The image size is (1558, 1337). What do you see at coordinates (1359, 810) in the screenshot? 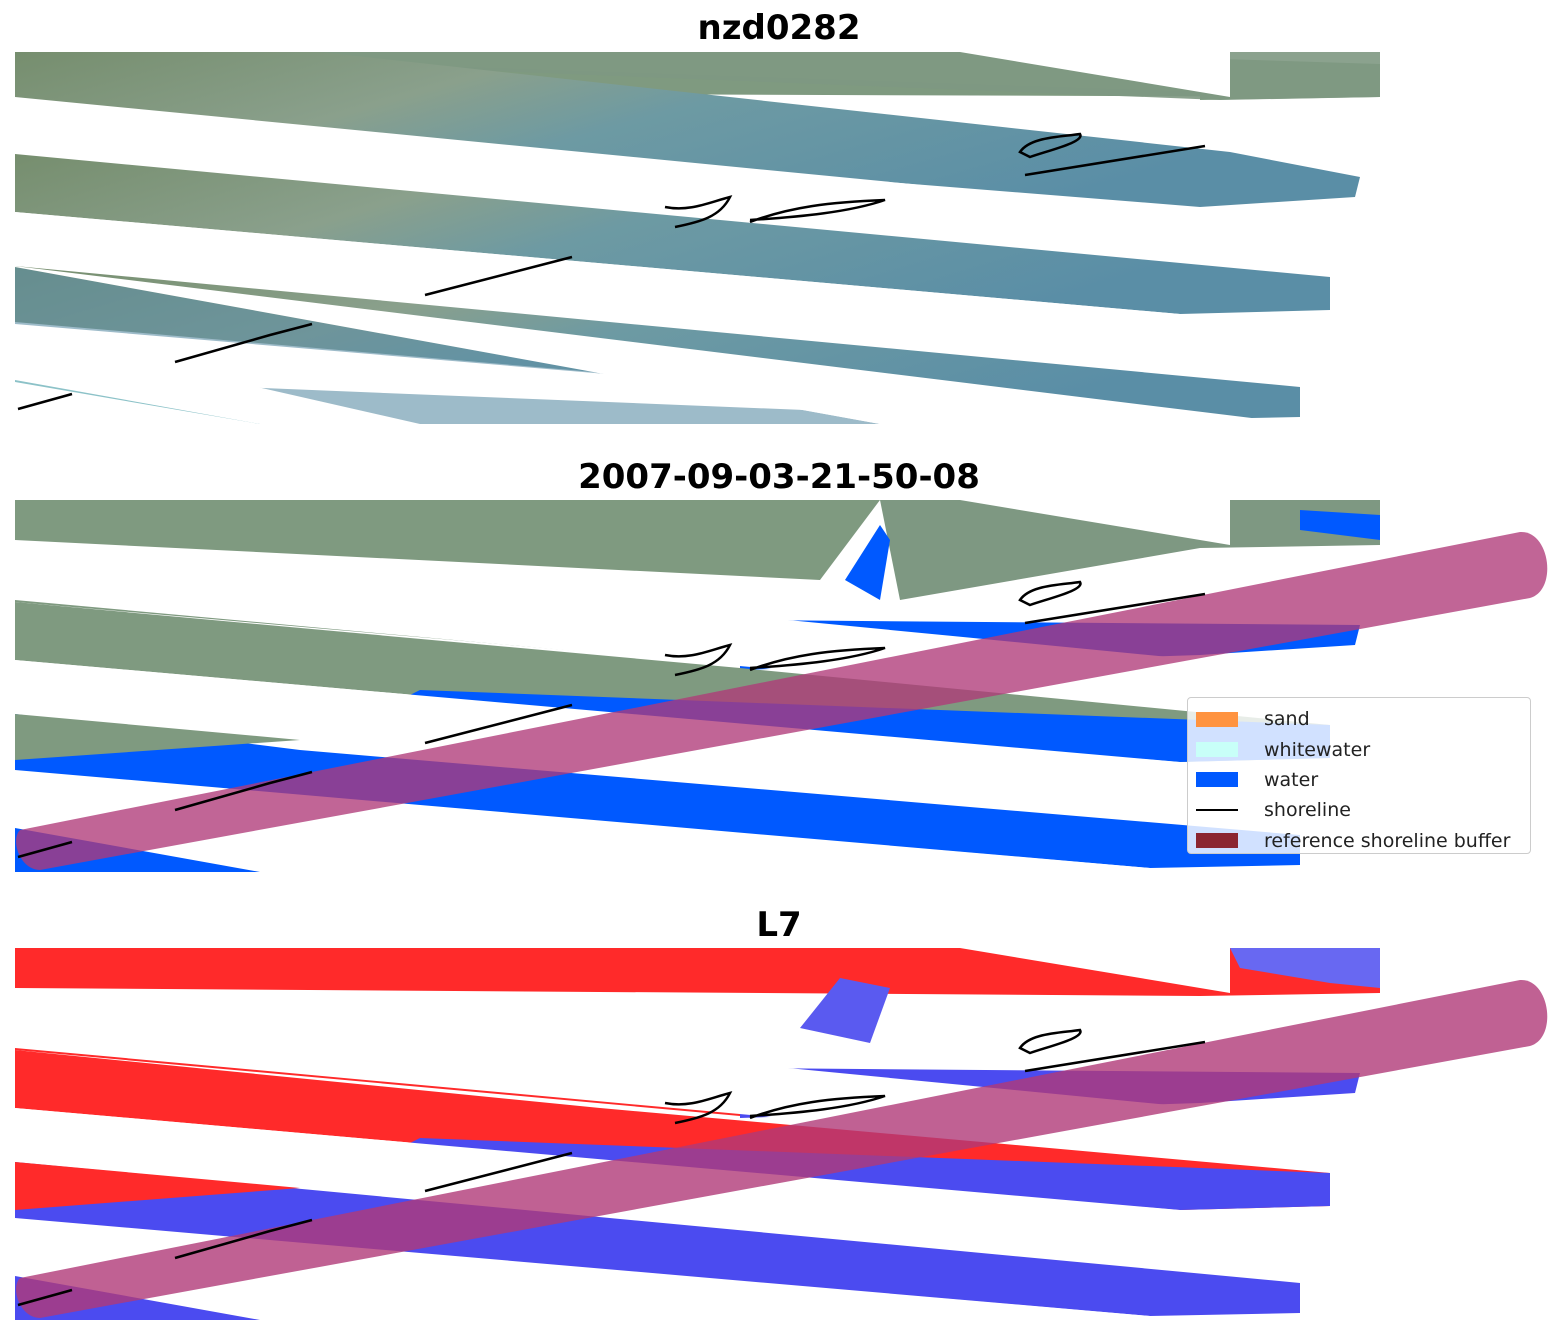
I see `legend-item-shoreline: shoreline` at bounding box center [1359, 810].